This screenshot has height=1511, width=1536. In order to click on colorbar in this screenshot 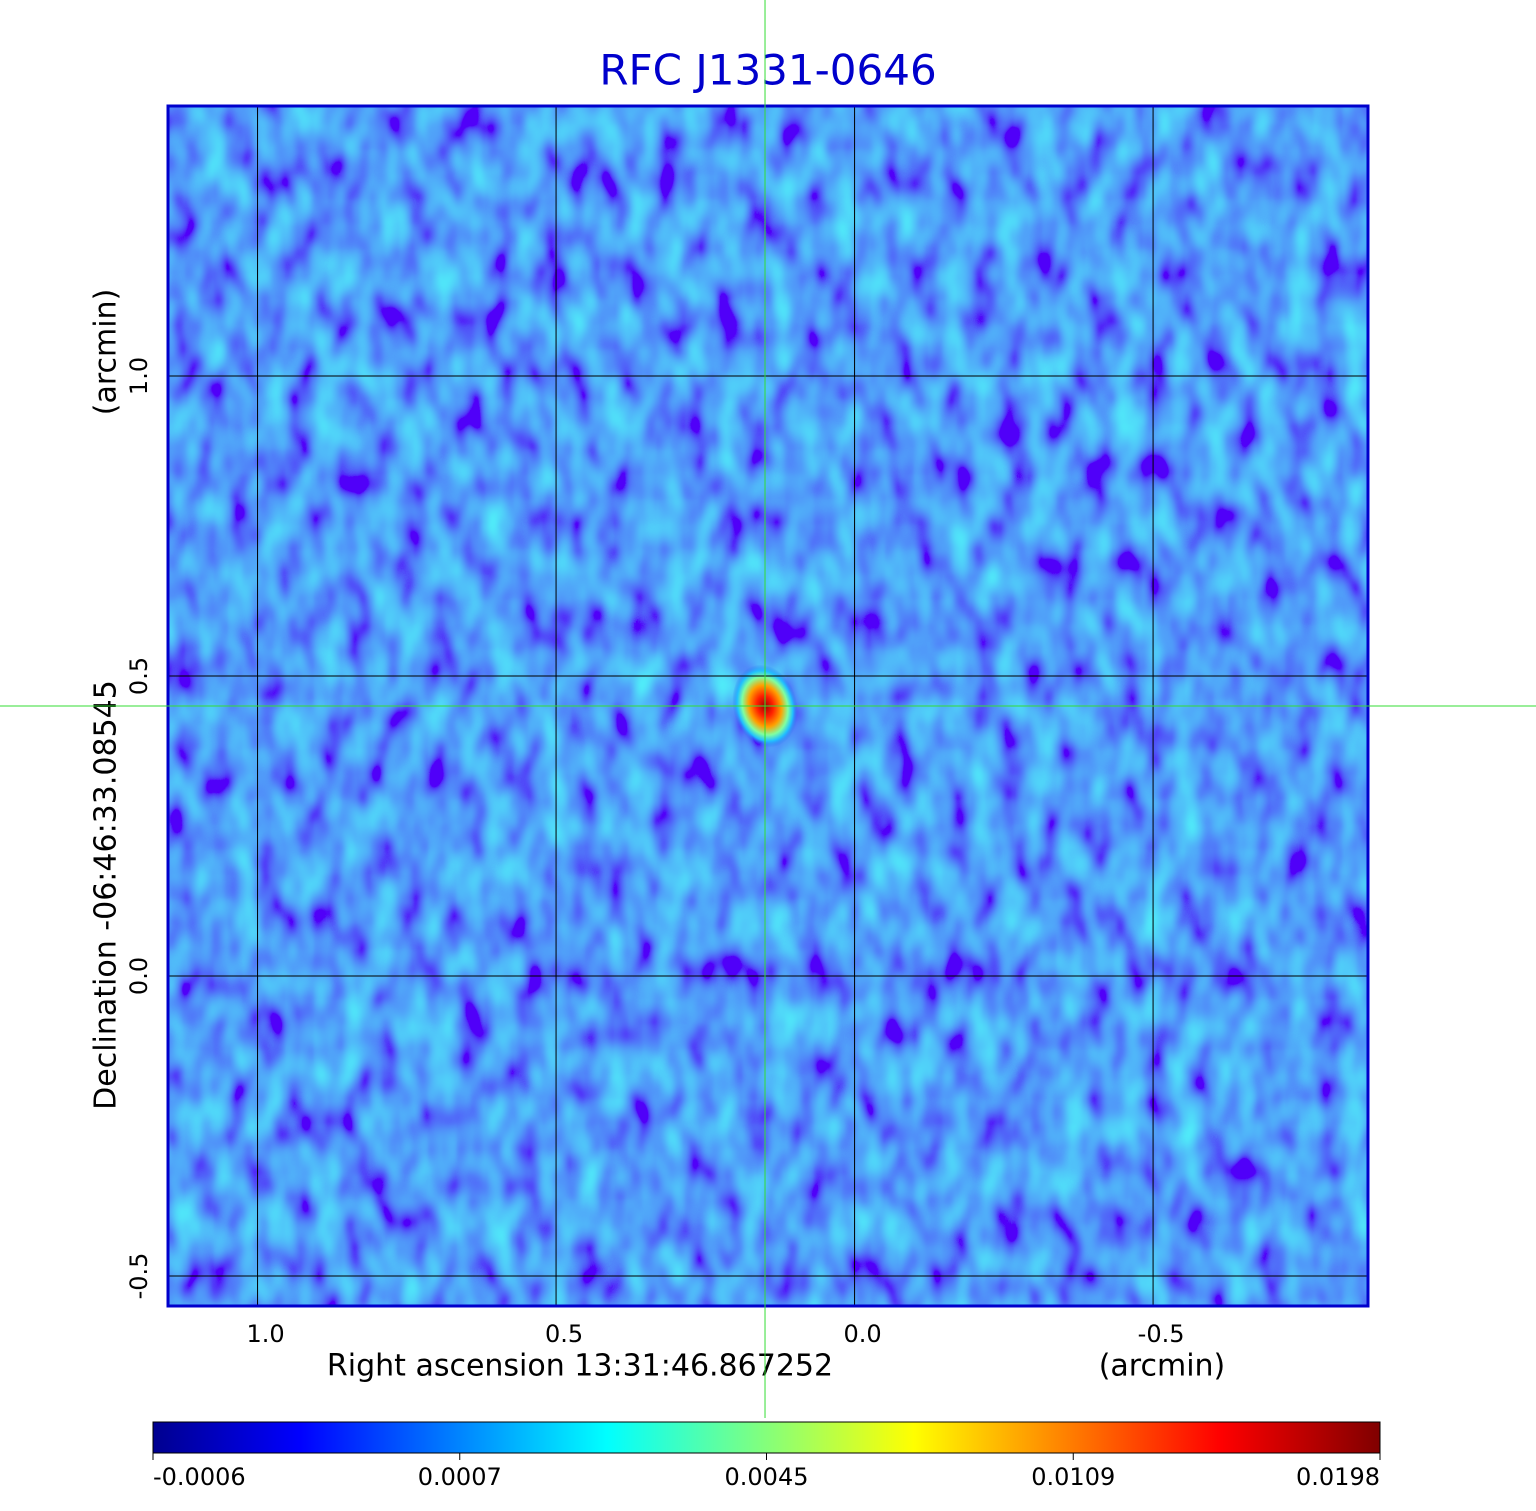, I will do `click(766, 1437)`.